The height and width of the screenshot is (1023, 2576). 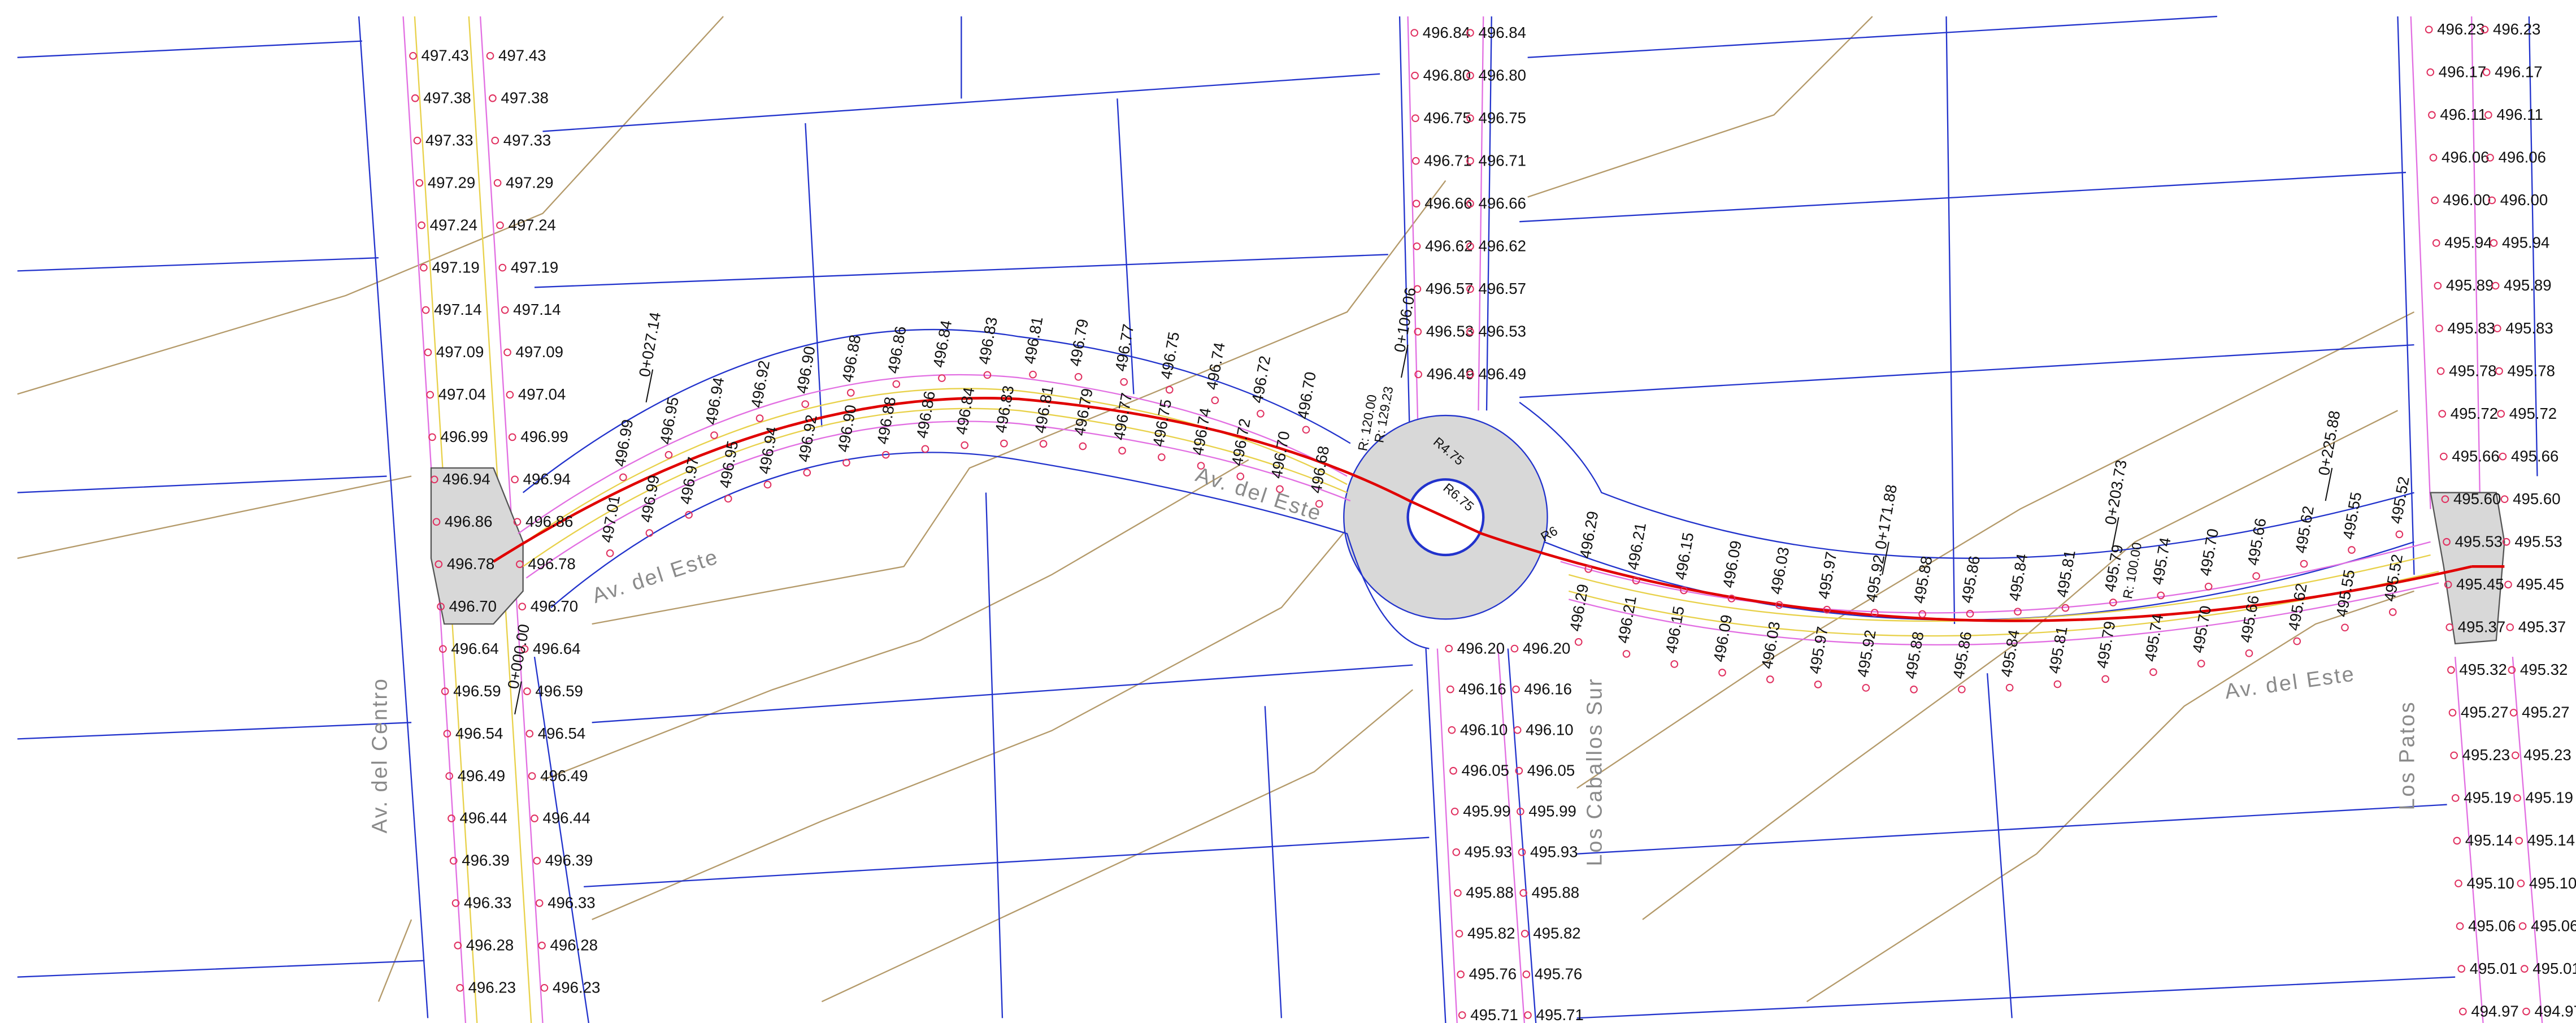 I want to click on elevation-label: 495.53, so click(x=2538, y=541).